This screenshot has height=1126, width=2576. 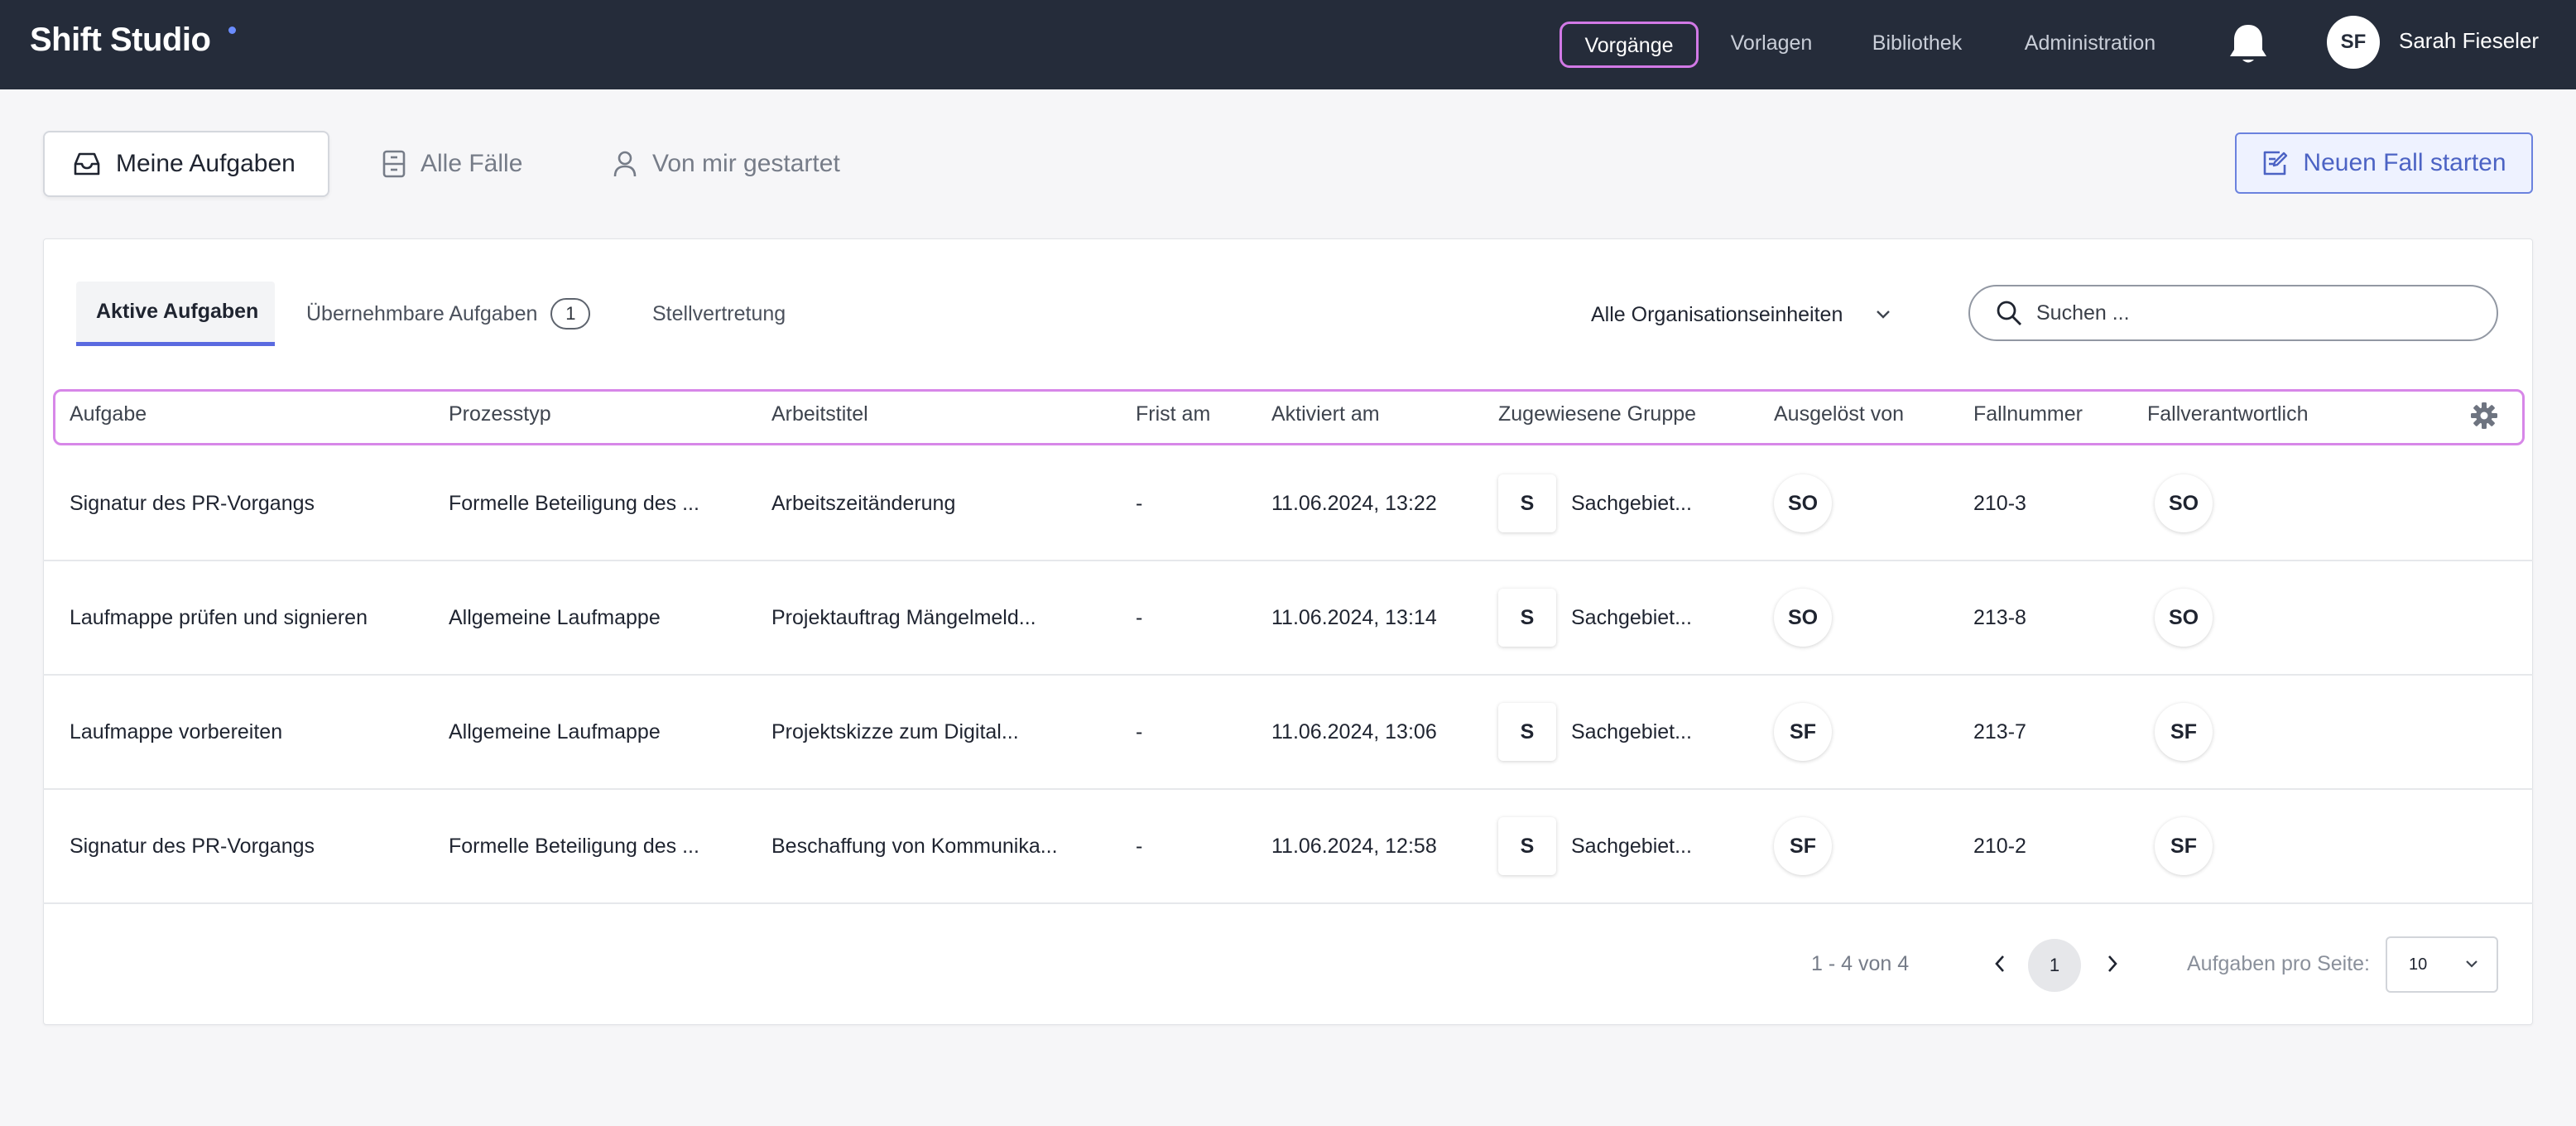 What do you see at coordinates (1999, 617) in the screenshot?
I see `cell-case-number: 213-8` at bounding box center [1999, 617].